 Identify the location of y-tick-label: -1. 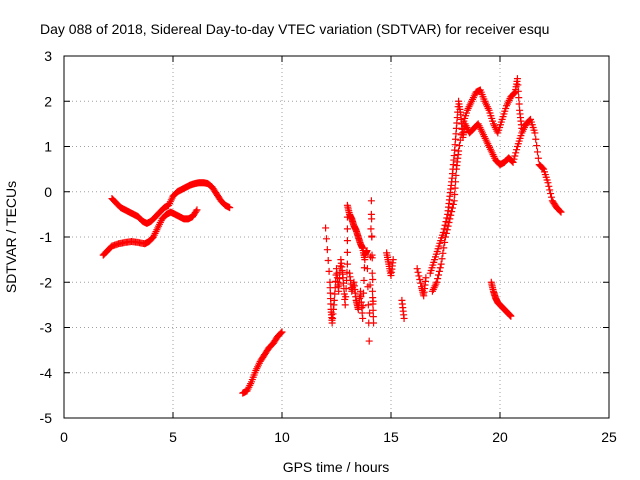
(46, 237).